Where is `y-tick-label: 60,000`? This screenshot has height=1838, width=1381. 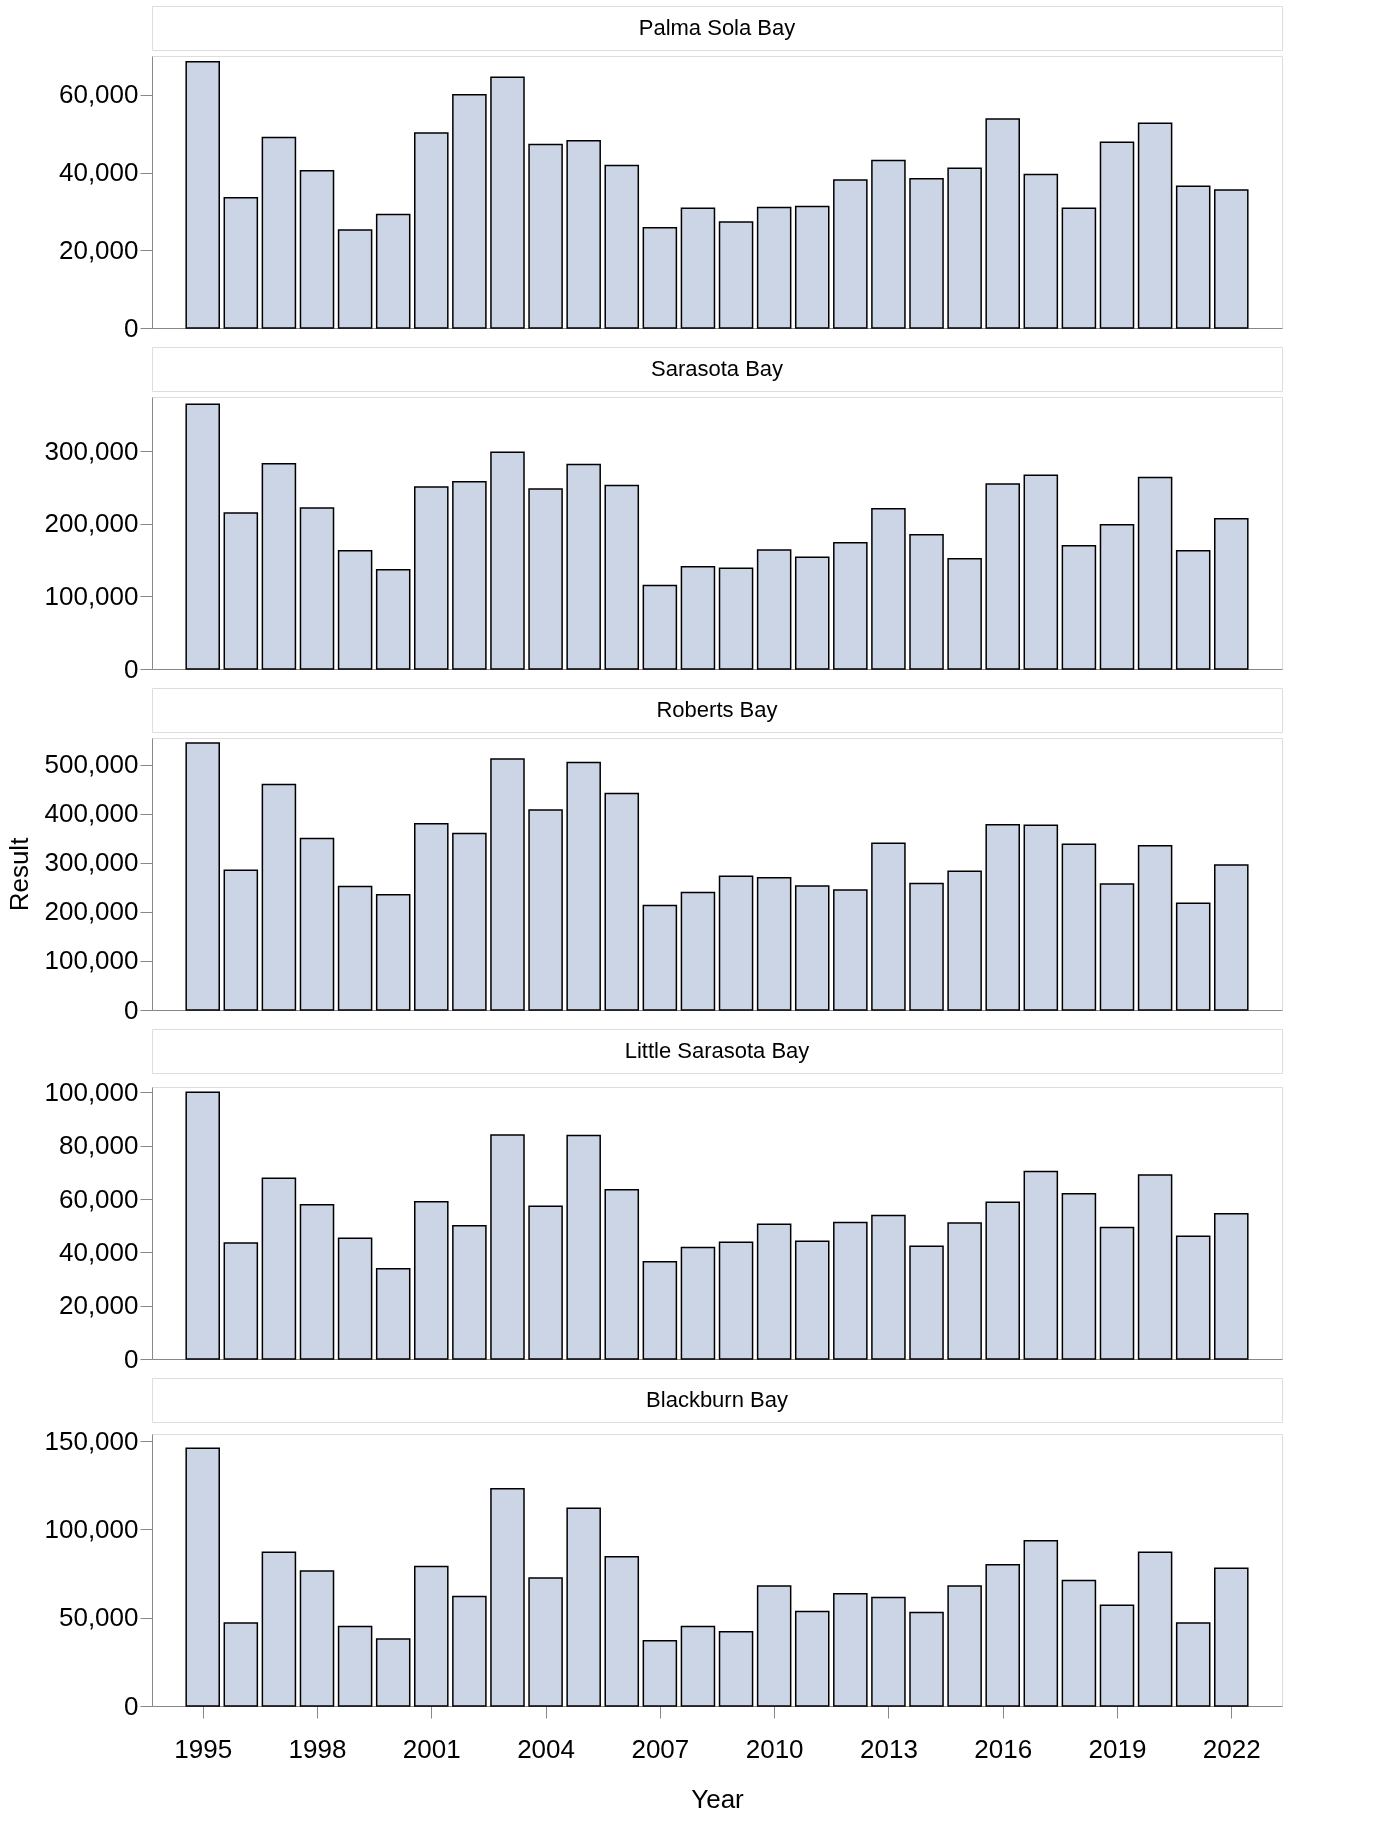 y-tick-label: 60,000 is located at coordinates (98, 94).